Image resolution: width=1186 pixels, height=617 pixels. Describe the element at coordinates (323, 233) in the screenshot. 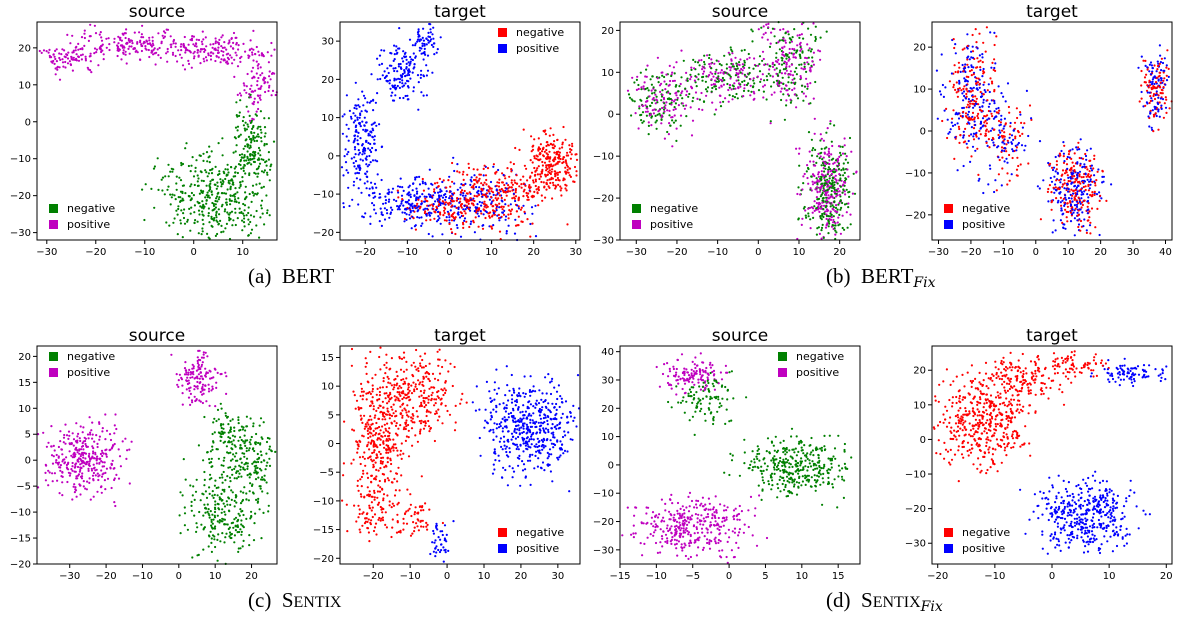

I see `y-tick-label: −20` at that location.